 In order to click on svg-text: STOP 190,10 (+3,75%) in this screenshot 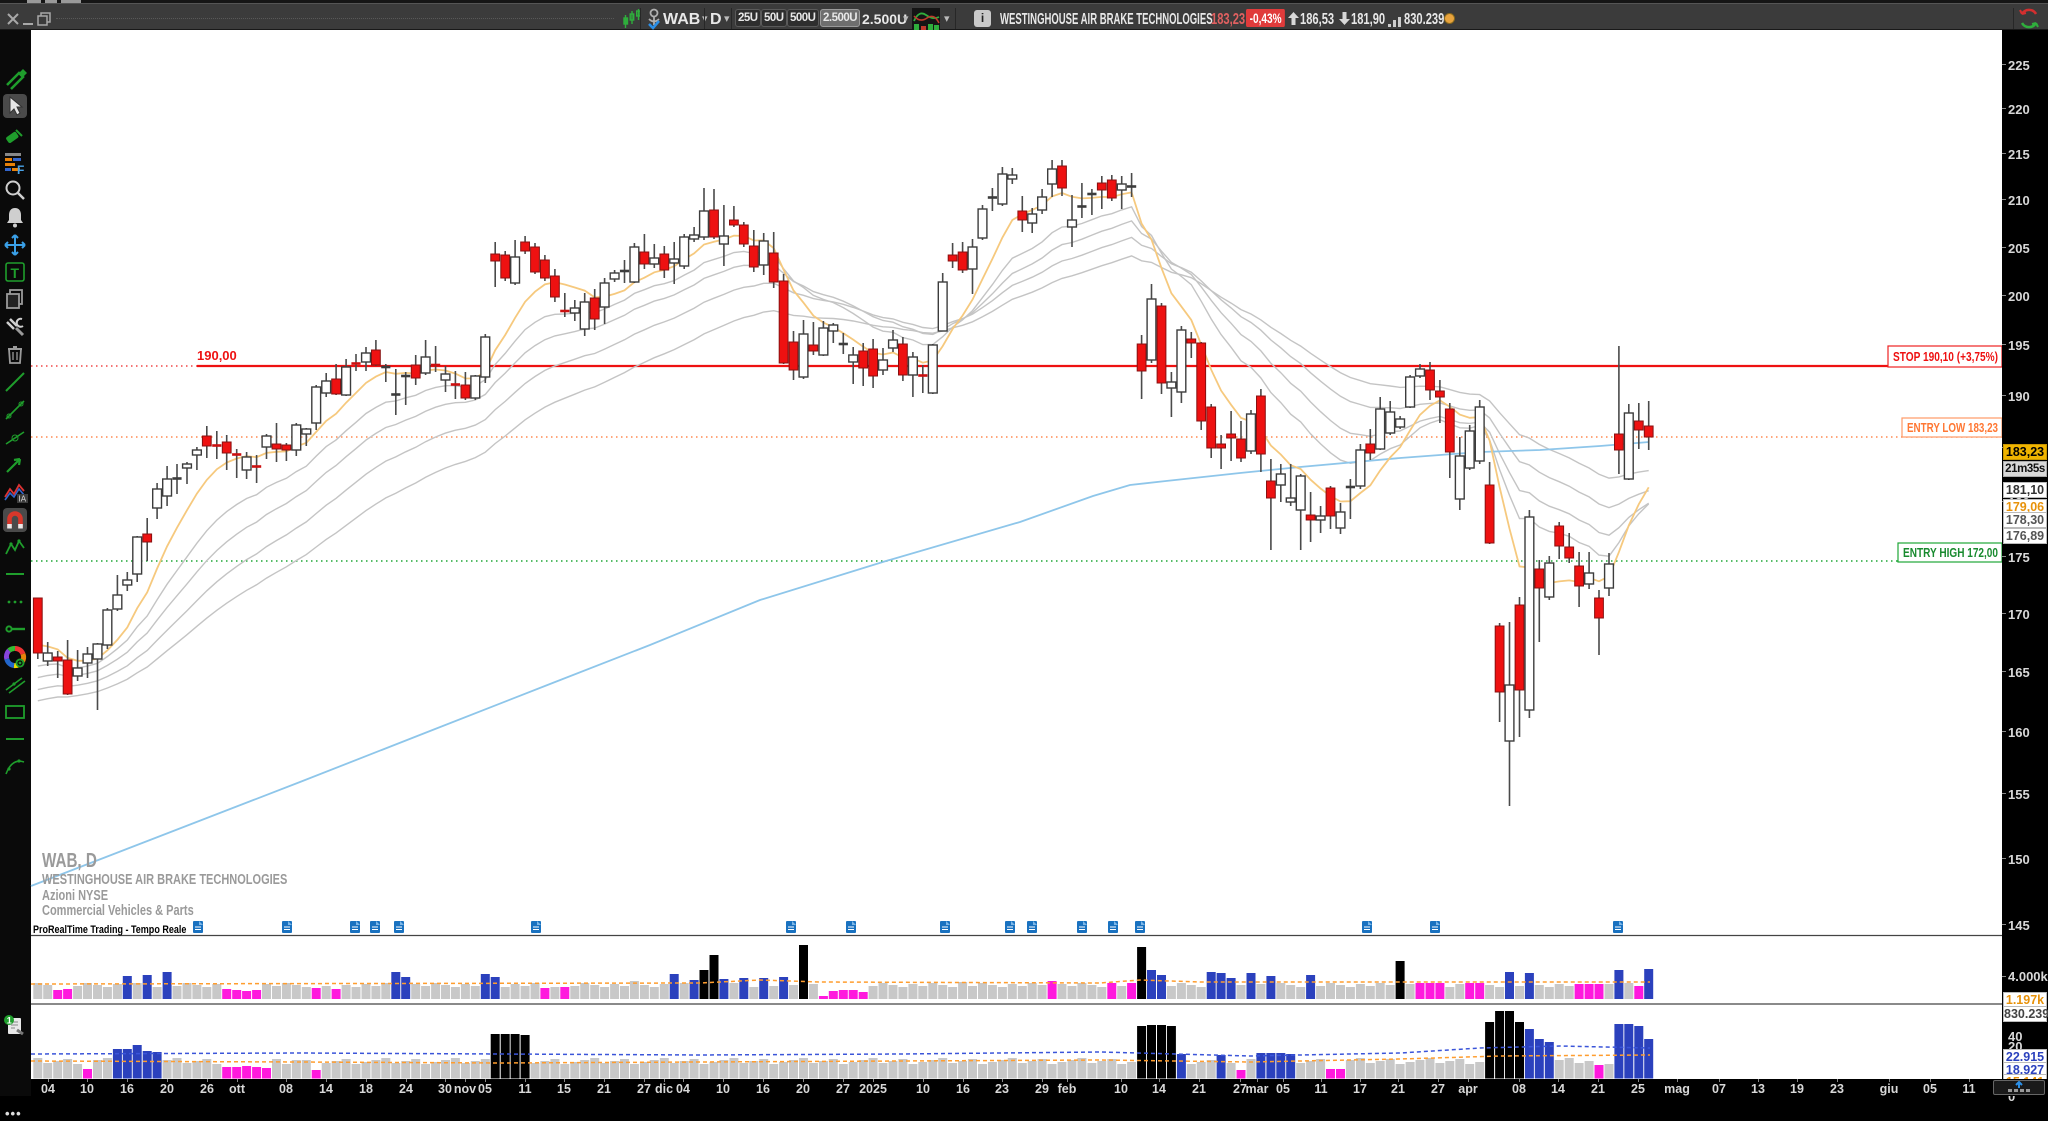, I will do `click(1945, 357)`.